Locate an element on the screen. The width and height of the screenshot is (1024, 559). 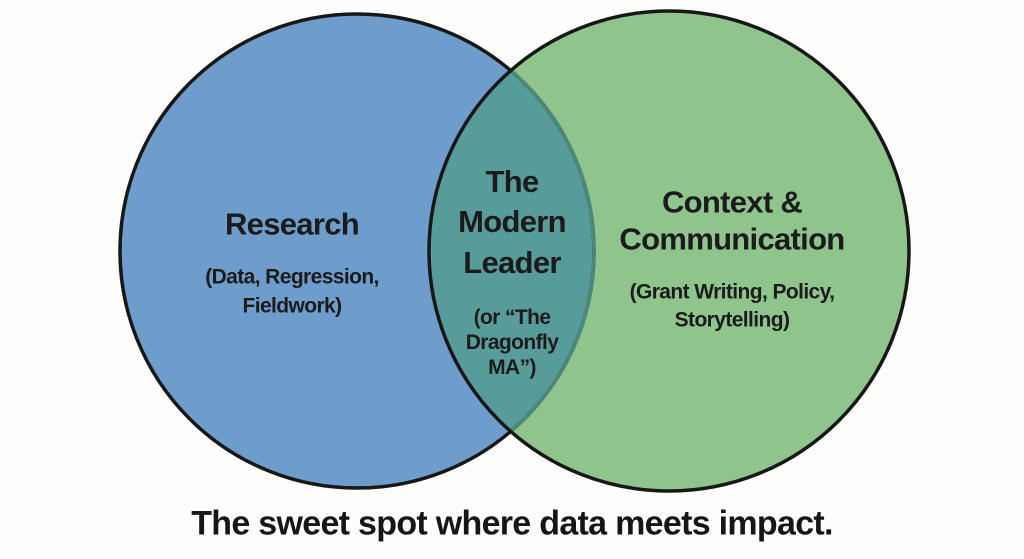
left-circle-outline-inside-overlap is located at coordinates (512, 251).